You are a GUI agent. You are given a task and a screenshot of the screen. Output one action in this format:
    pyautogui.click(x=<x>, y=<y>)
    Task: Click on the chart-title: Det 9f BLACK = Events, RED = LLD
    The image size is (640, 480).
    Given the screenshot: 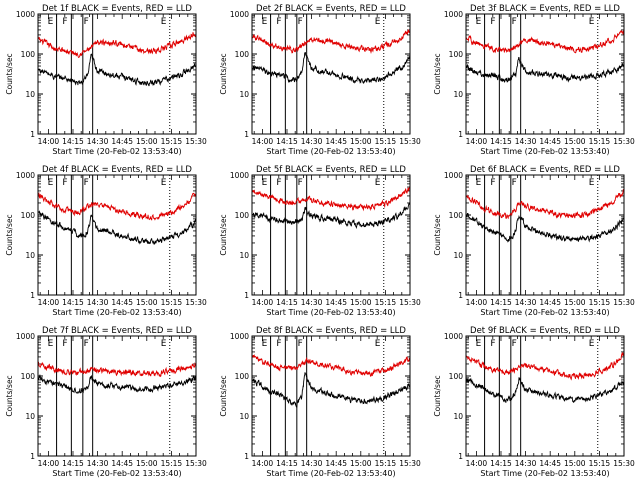 What is the action you would take?
    pyautogui.click(x=545, y=331)
    